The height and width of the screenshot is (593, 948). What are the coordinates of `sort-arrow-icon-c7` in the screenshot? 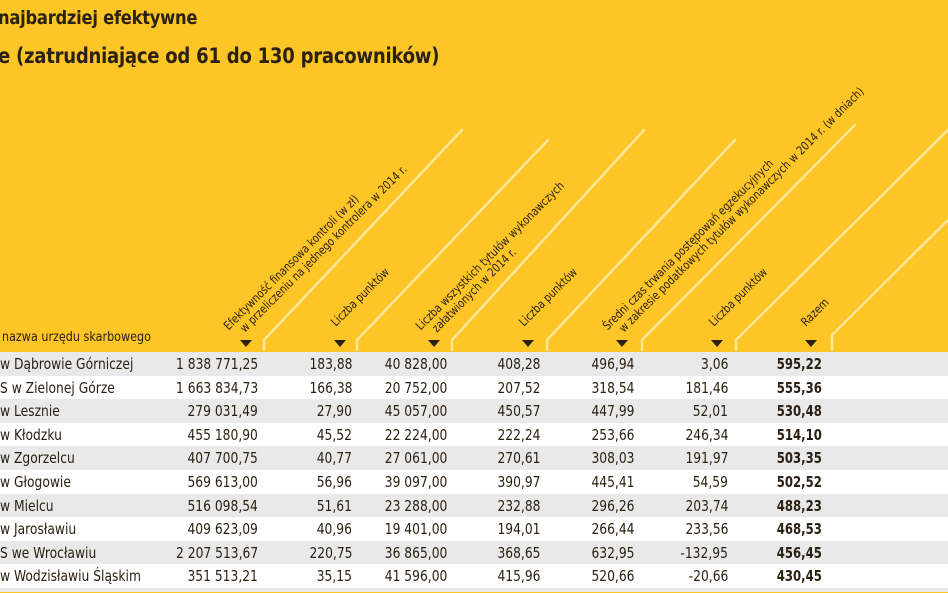 It's located at (811, 343).